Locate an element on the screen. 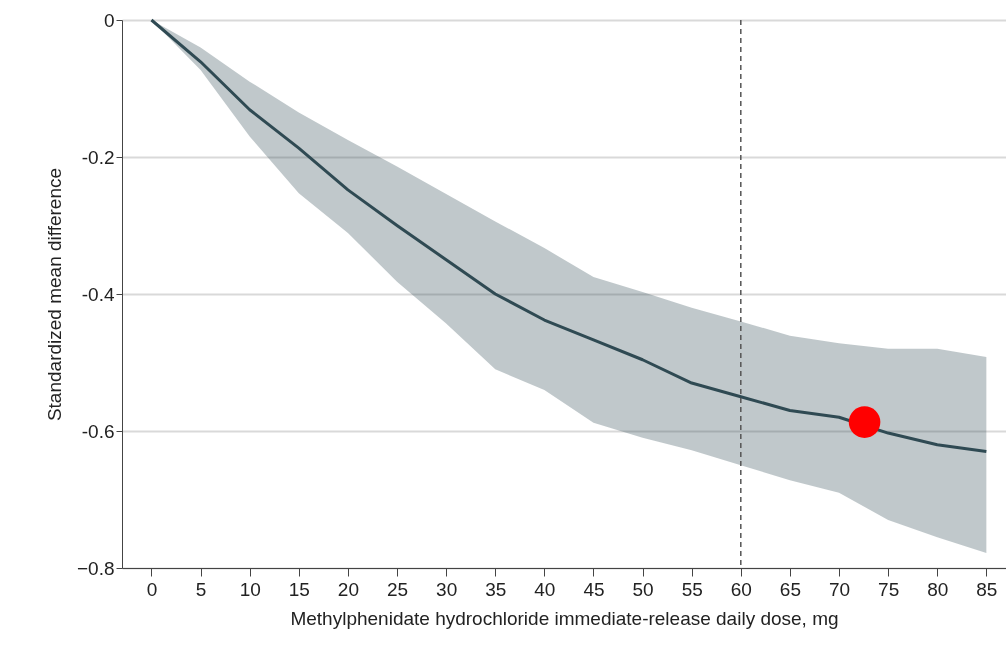 This screenshot has width=1006, height=657. y-axis-title: Standardized mean difference is located at coordinates (54, 294).